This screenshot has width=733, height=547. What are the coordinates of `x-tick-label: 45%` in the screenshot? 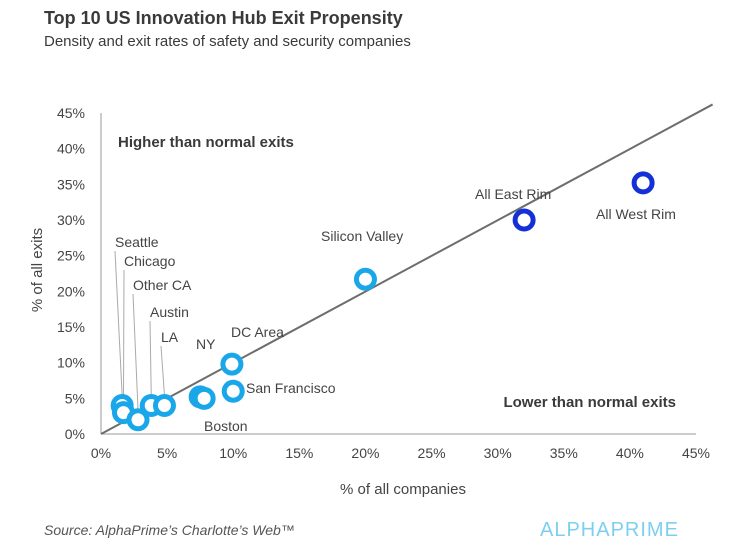 It's located at (696, 453).